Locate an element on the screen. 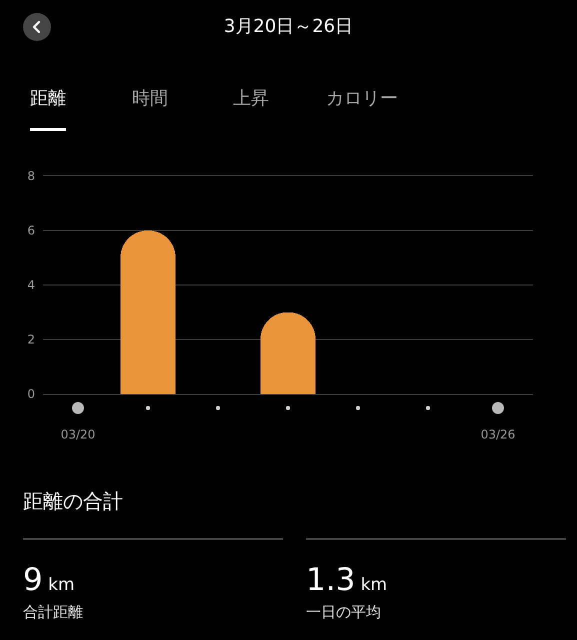 This screenshot has height=640, width=577. text: 9 km is located at coordinates (49, 580).